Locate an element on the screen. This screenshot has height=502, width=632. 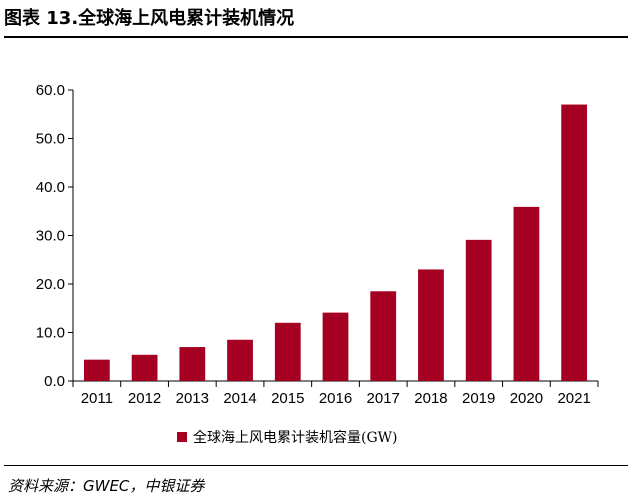
y-axis: 0.0 10.0 20.0 30.0 40.0 50.0 60.0 is located at coordinates (55, 236).